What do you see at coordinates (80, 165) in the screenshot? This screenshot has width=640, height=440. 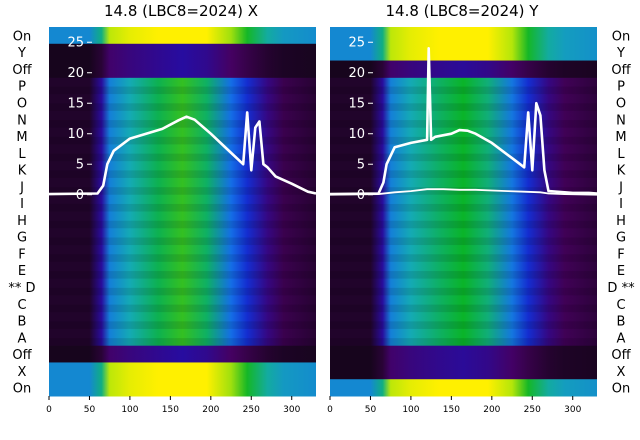 I see `y-tick-label: 5` at bounding box center [80, 165].